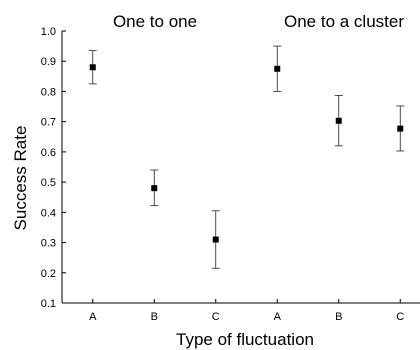  What do you see at coordinates (48, 213) in the screenshot?
I see `y-tick-label: 0.4` at bounding box center [48, 213].